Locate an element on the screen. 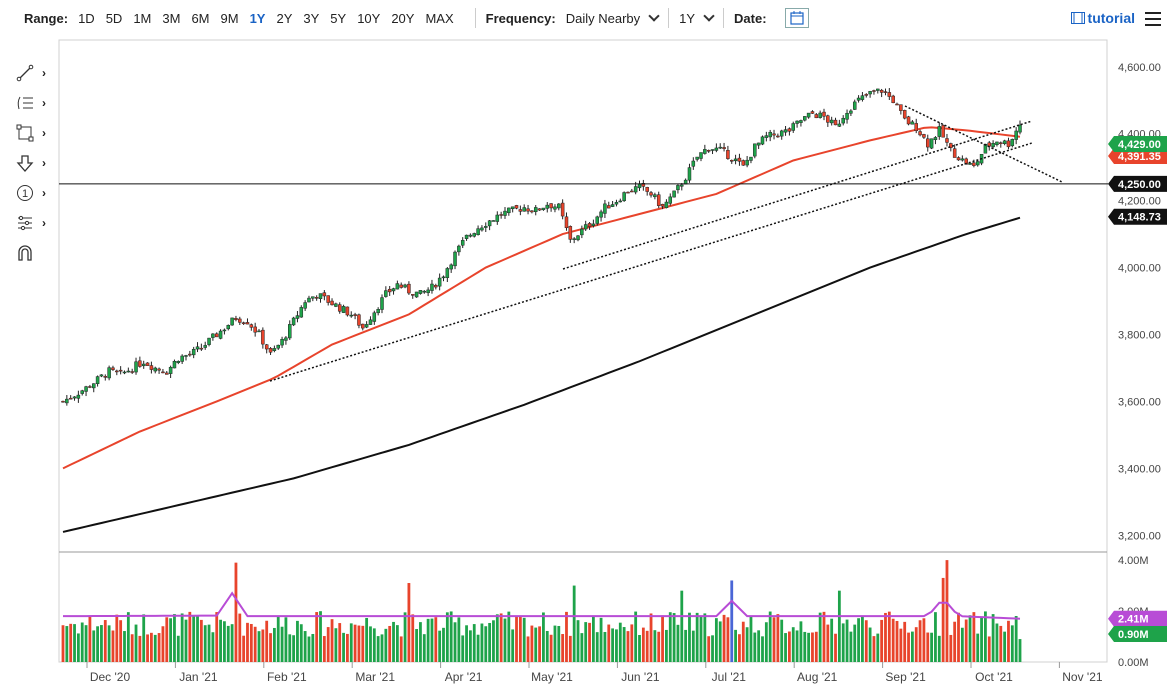  arrow-tool: › is located at coordinates (36, 163).